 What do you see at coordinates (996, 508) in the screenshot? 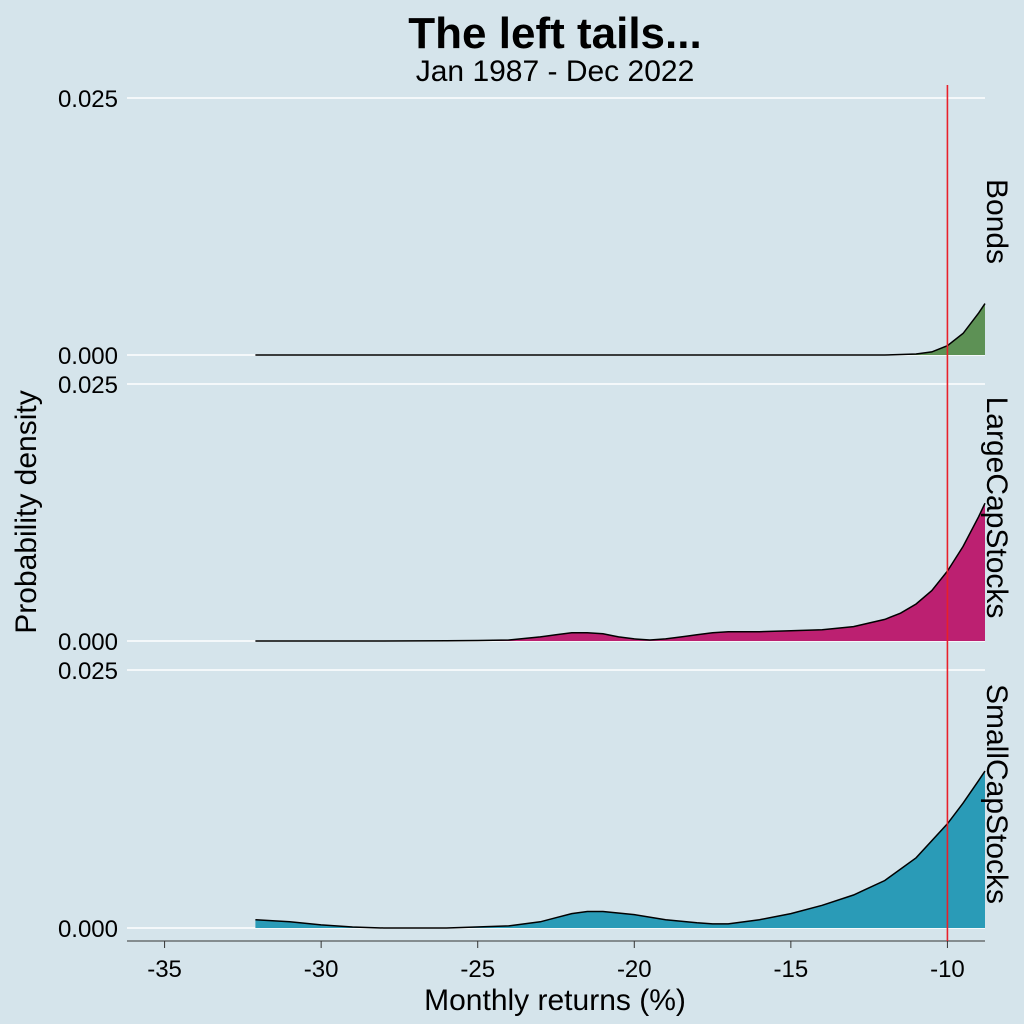
I see `facet-label-LargeCapStocks: LargeCapStocks` at bounding box center [996, 508].